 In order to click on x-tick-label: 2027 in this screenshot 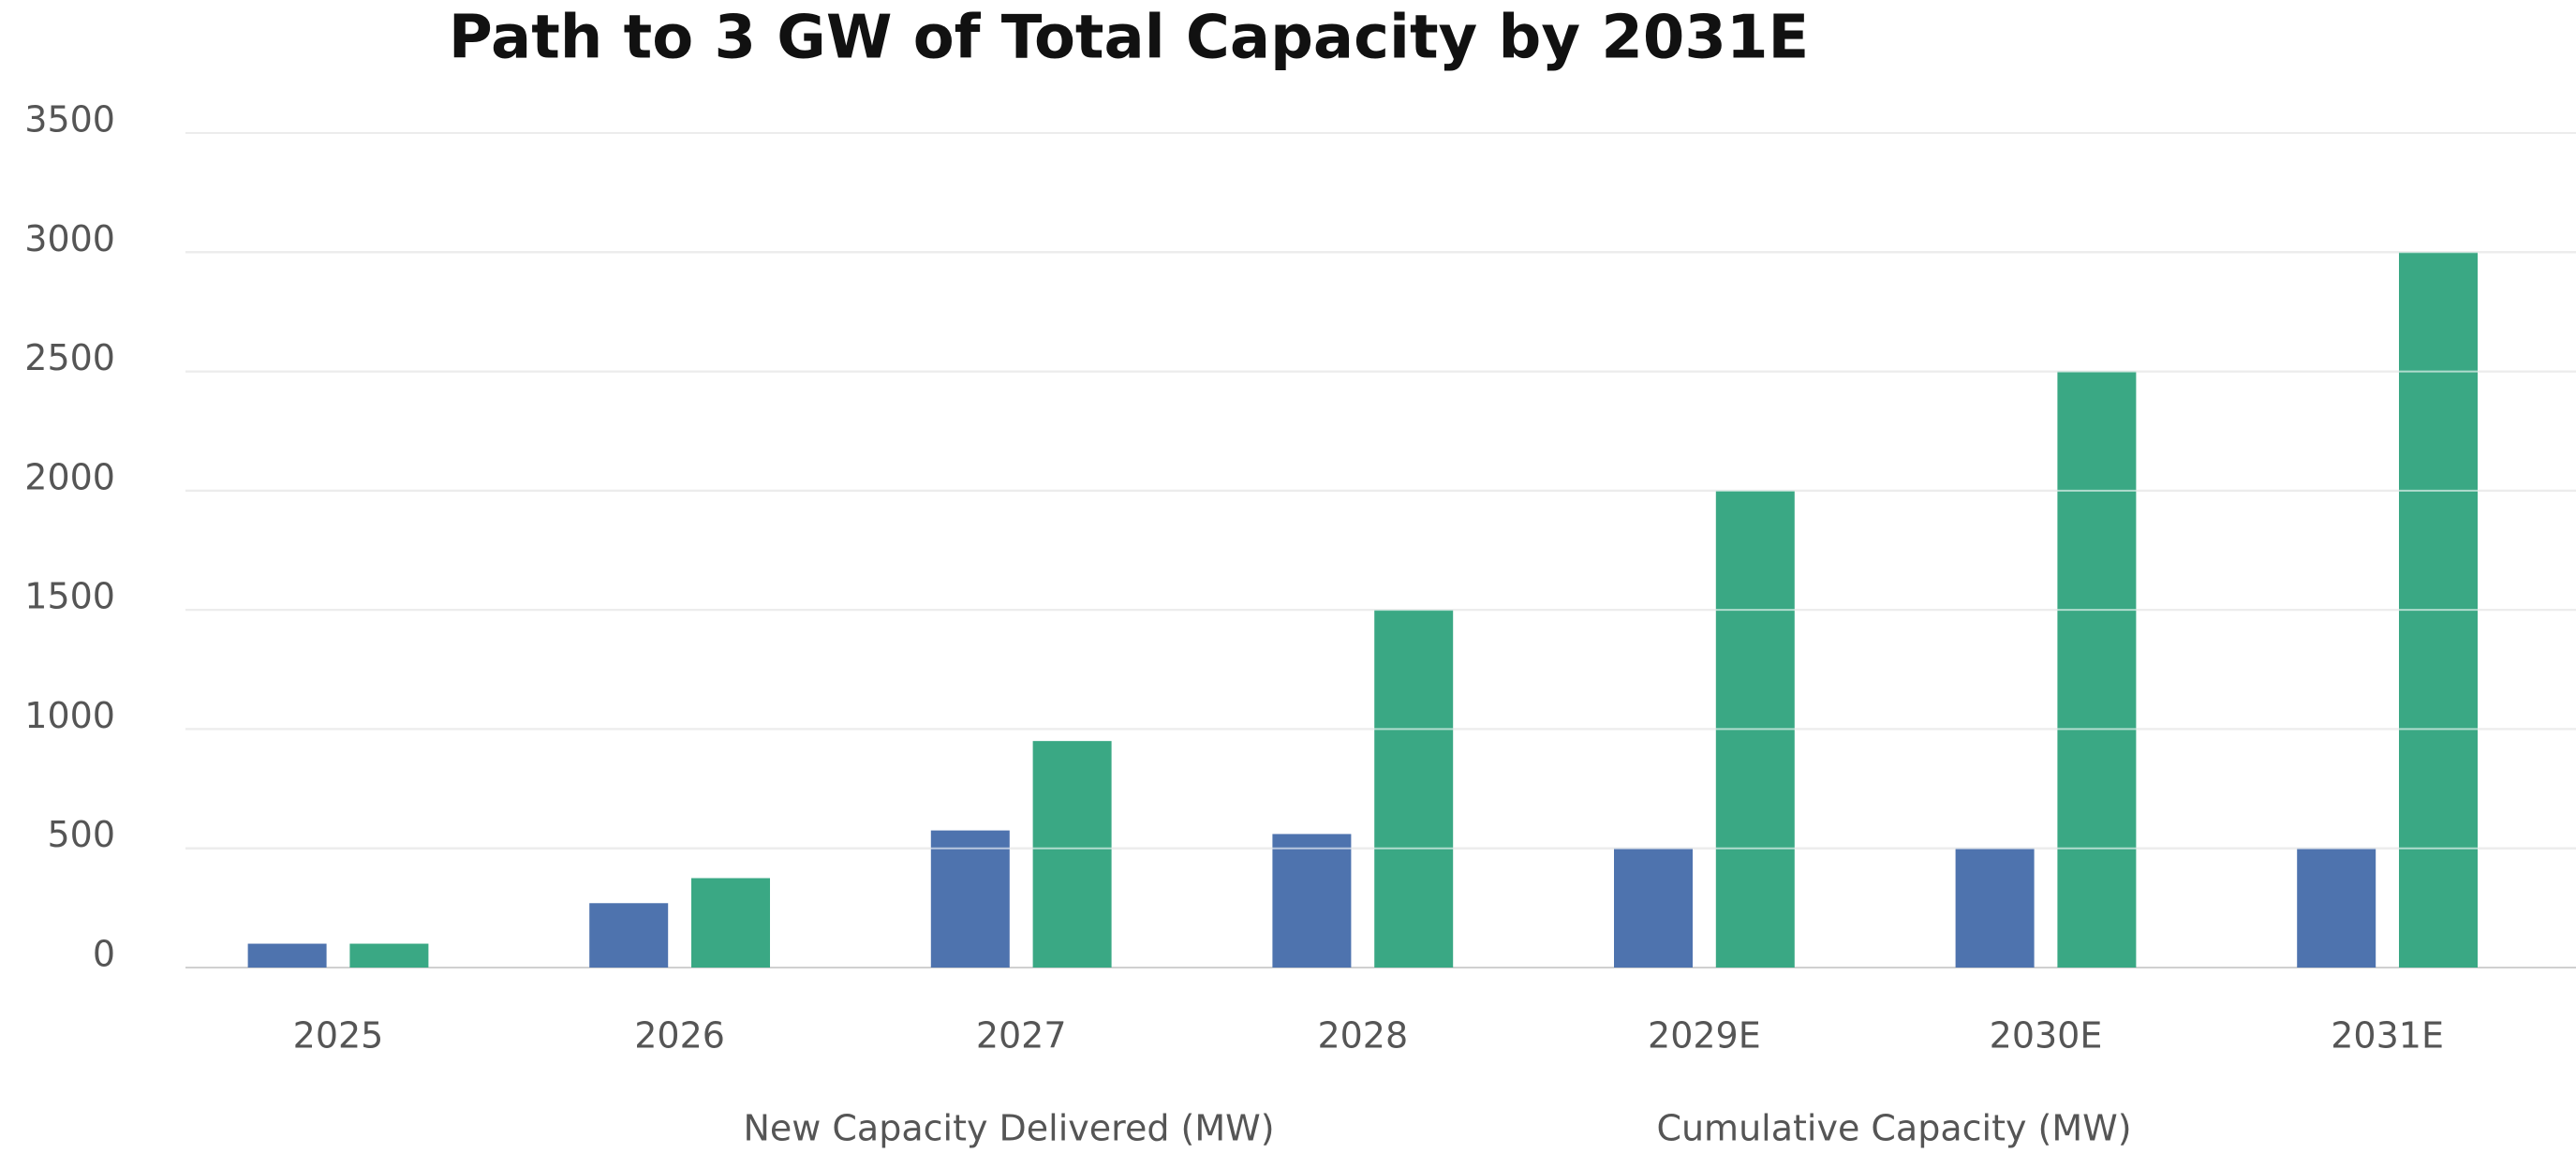, I will do `click(1022, 1036)`.